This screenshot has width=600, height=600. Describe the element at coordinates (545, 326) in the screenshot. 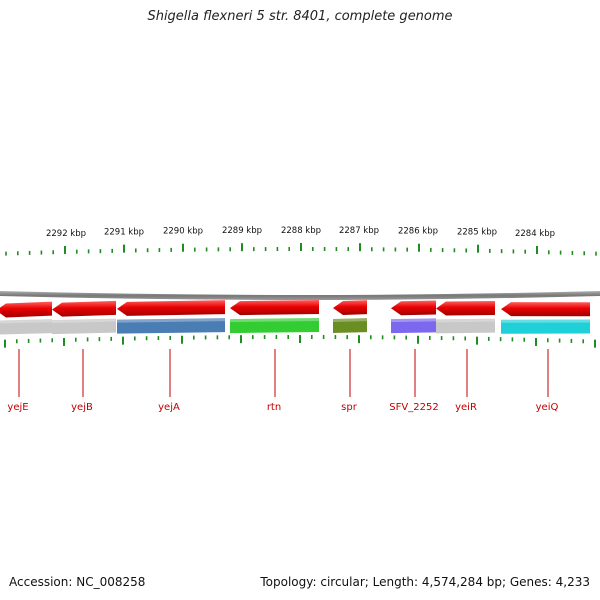

I see `cds-segment-yeiQ` at that location.